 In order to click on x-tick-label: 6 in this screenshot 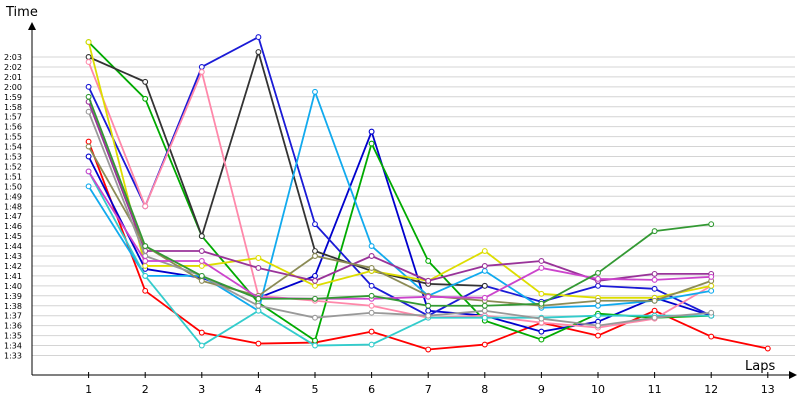, I will do `click(371, 389)`.